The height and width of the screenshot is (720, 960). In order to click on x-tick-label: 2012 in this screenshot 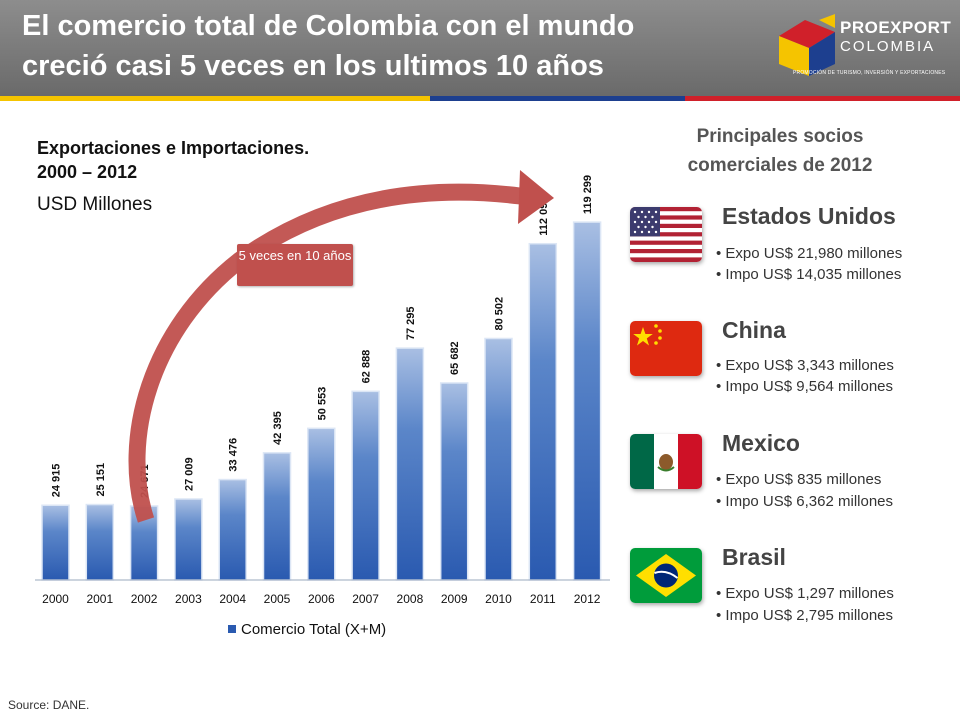, I will do `click(587, 599)`.